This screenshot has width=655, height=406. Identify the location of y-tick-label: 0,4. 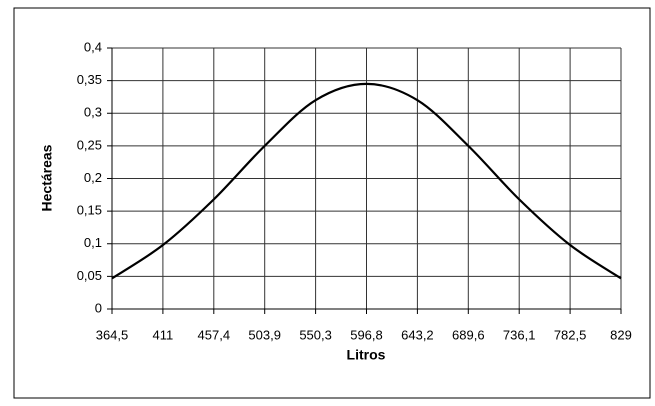
(93, 46).